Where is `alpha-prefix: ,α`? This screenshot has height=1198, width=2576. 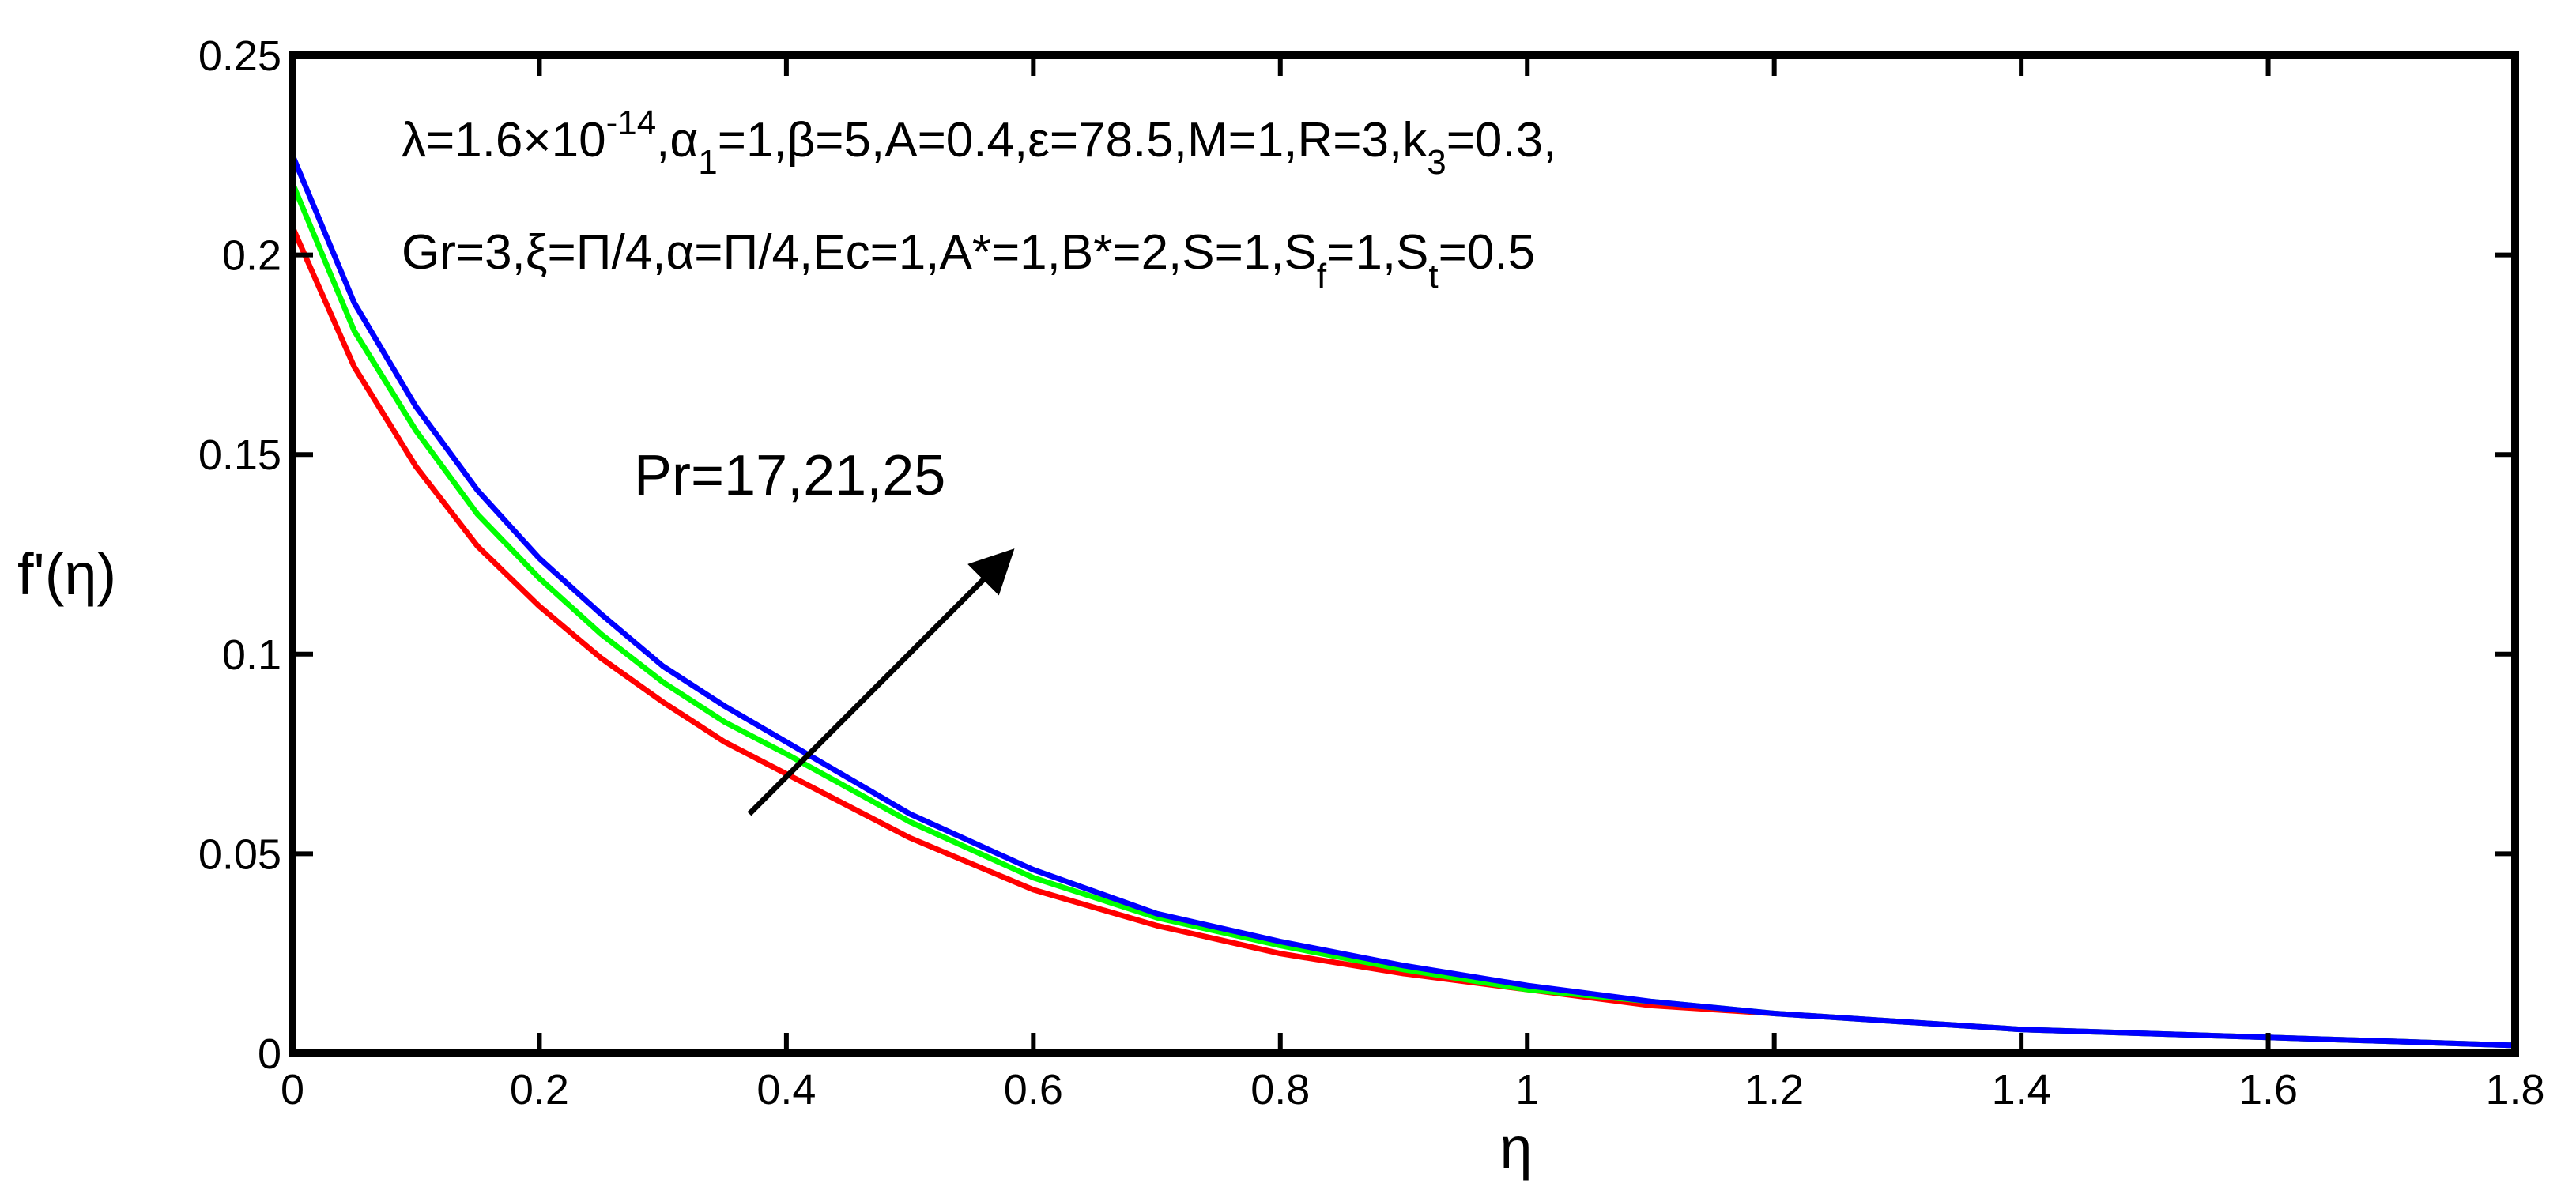
alpha-prefix: ,α is located at coordinates (677, 140).